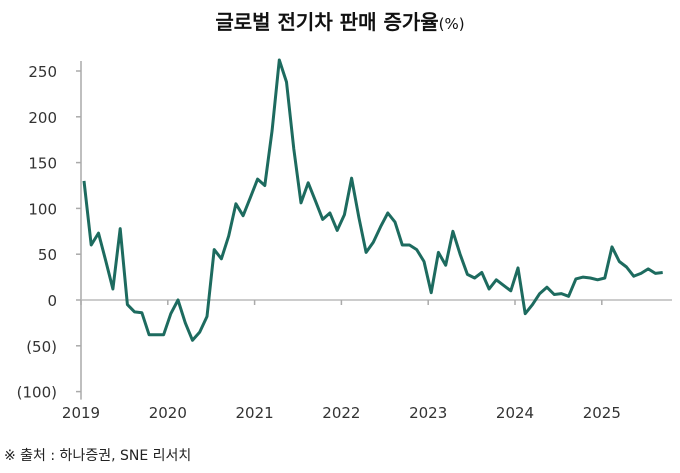 This screenshot has height=473, width=680. Describe the element at coordinates (515, 413) in the screenshot. I see `x-tick-label: 2024` at that location.